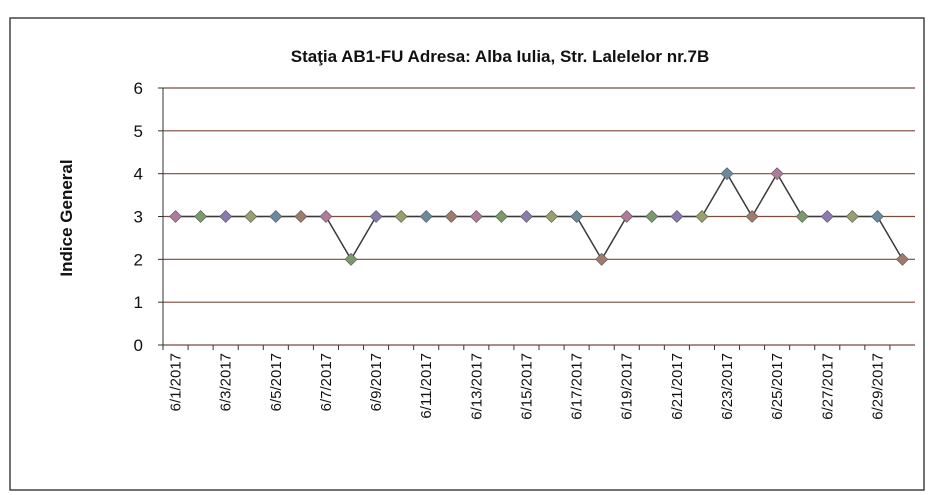  I want to click on x-tick-label: 6/25/2017, so click(777, 386).